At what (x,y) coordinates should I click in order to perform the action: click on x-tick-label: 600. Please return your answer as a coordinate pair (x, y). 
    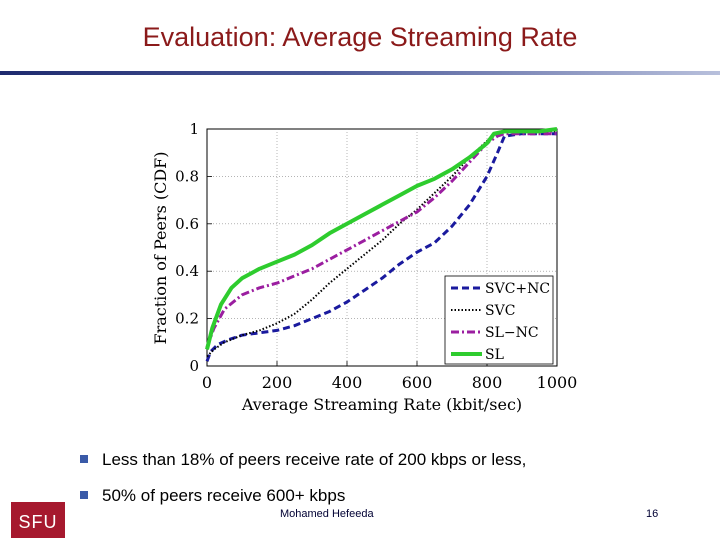
    Looking at the image, I should click on (417, 382).